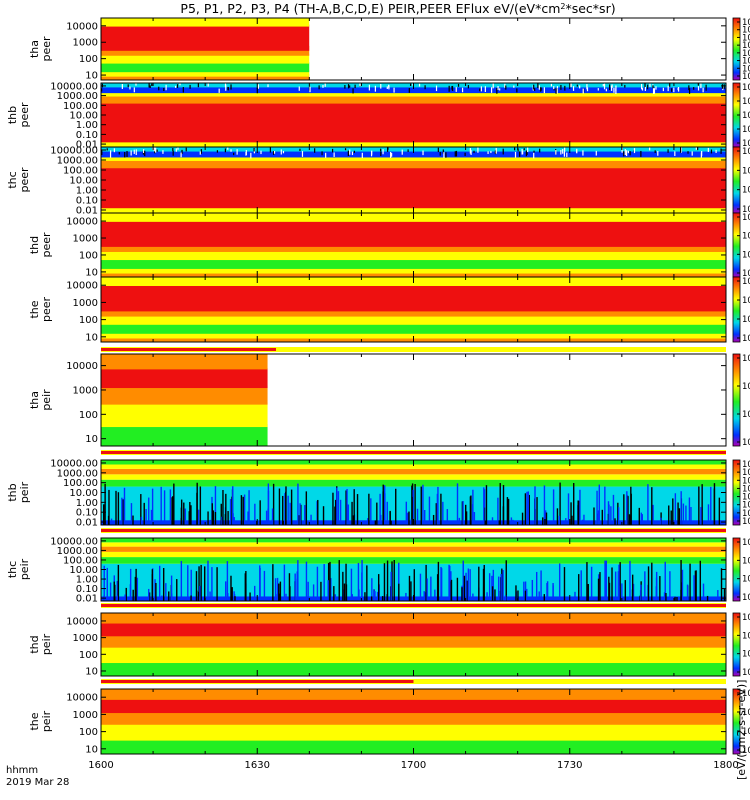 Image resolution: width=750 pixels, height=800 pixels. I want to click on y-tick-label: 10.00, so click(83, 493).